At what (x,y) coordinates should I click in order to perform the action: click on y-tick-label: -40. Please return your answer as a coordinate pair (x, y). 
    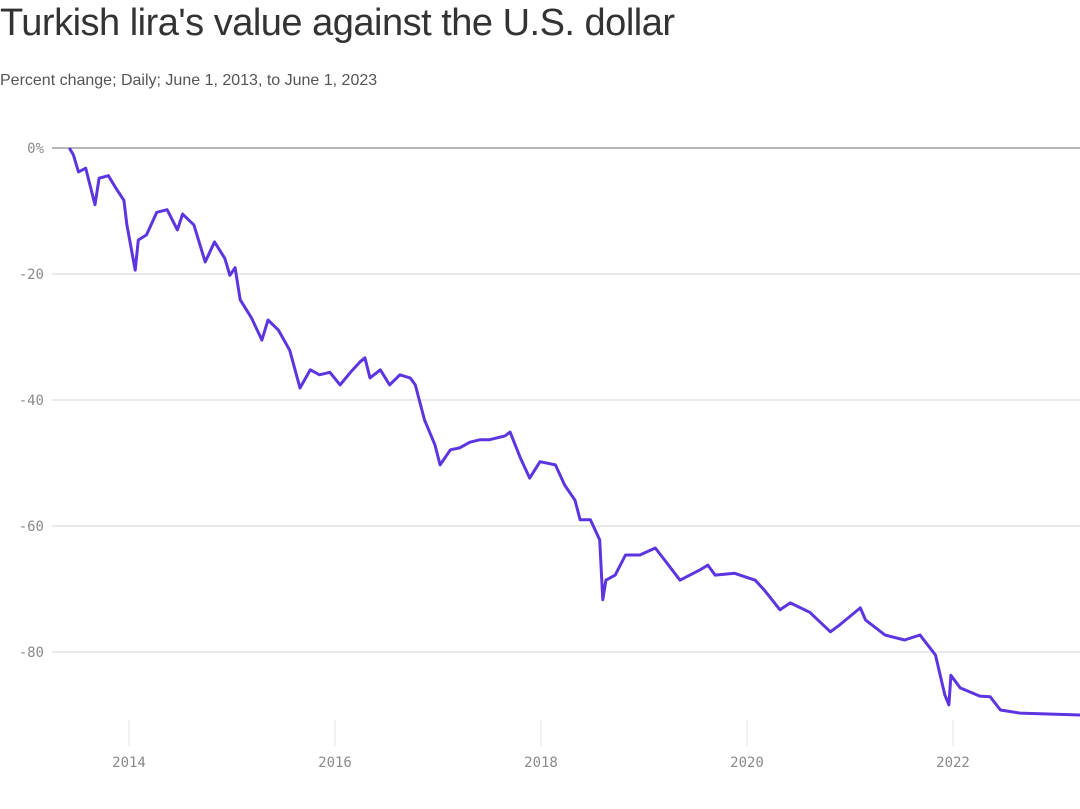
    Looking at the image, I should click on (31, 401).